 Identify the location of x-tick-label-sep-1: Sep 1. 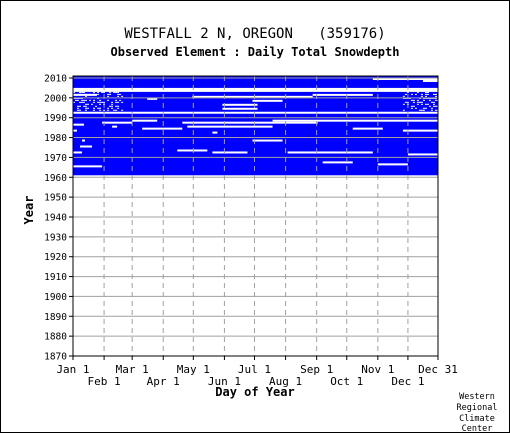
(316, 369).